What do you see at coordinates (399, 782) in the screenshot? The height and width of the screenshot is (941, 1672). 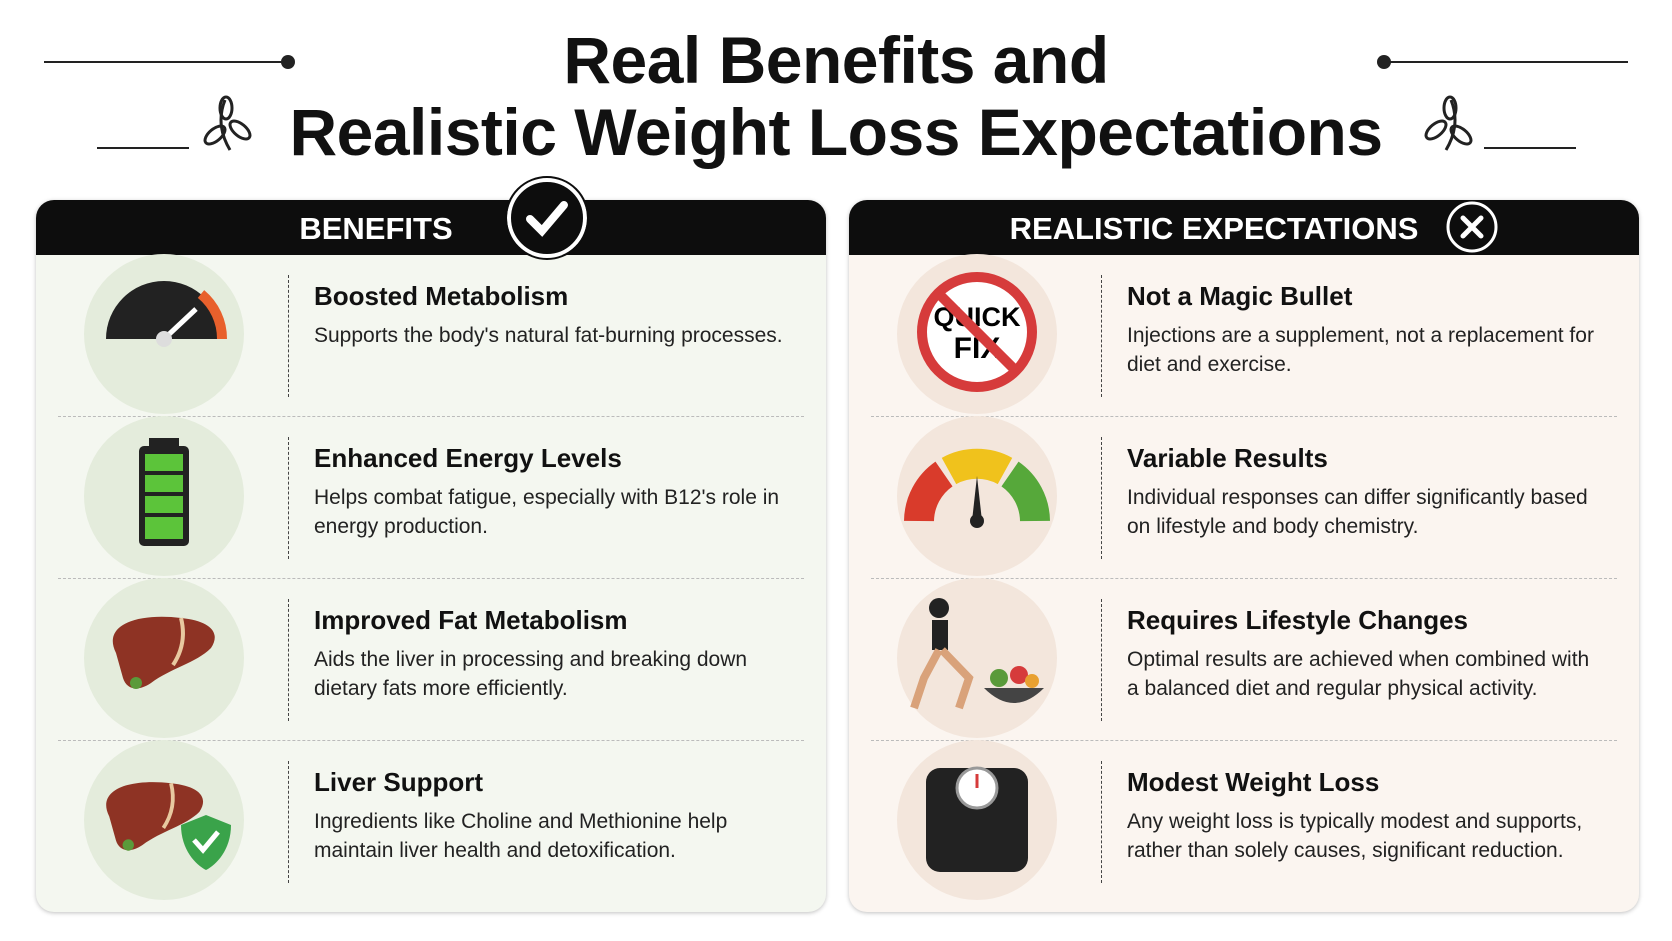 I see `item-title: Liver Support` at bounding box center [399, 782].